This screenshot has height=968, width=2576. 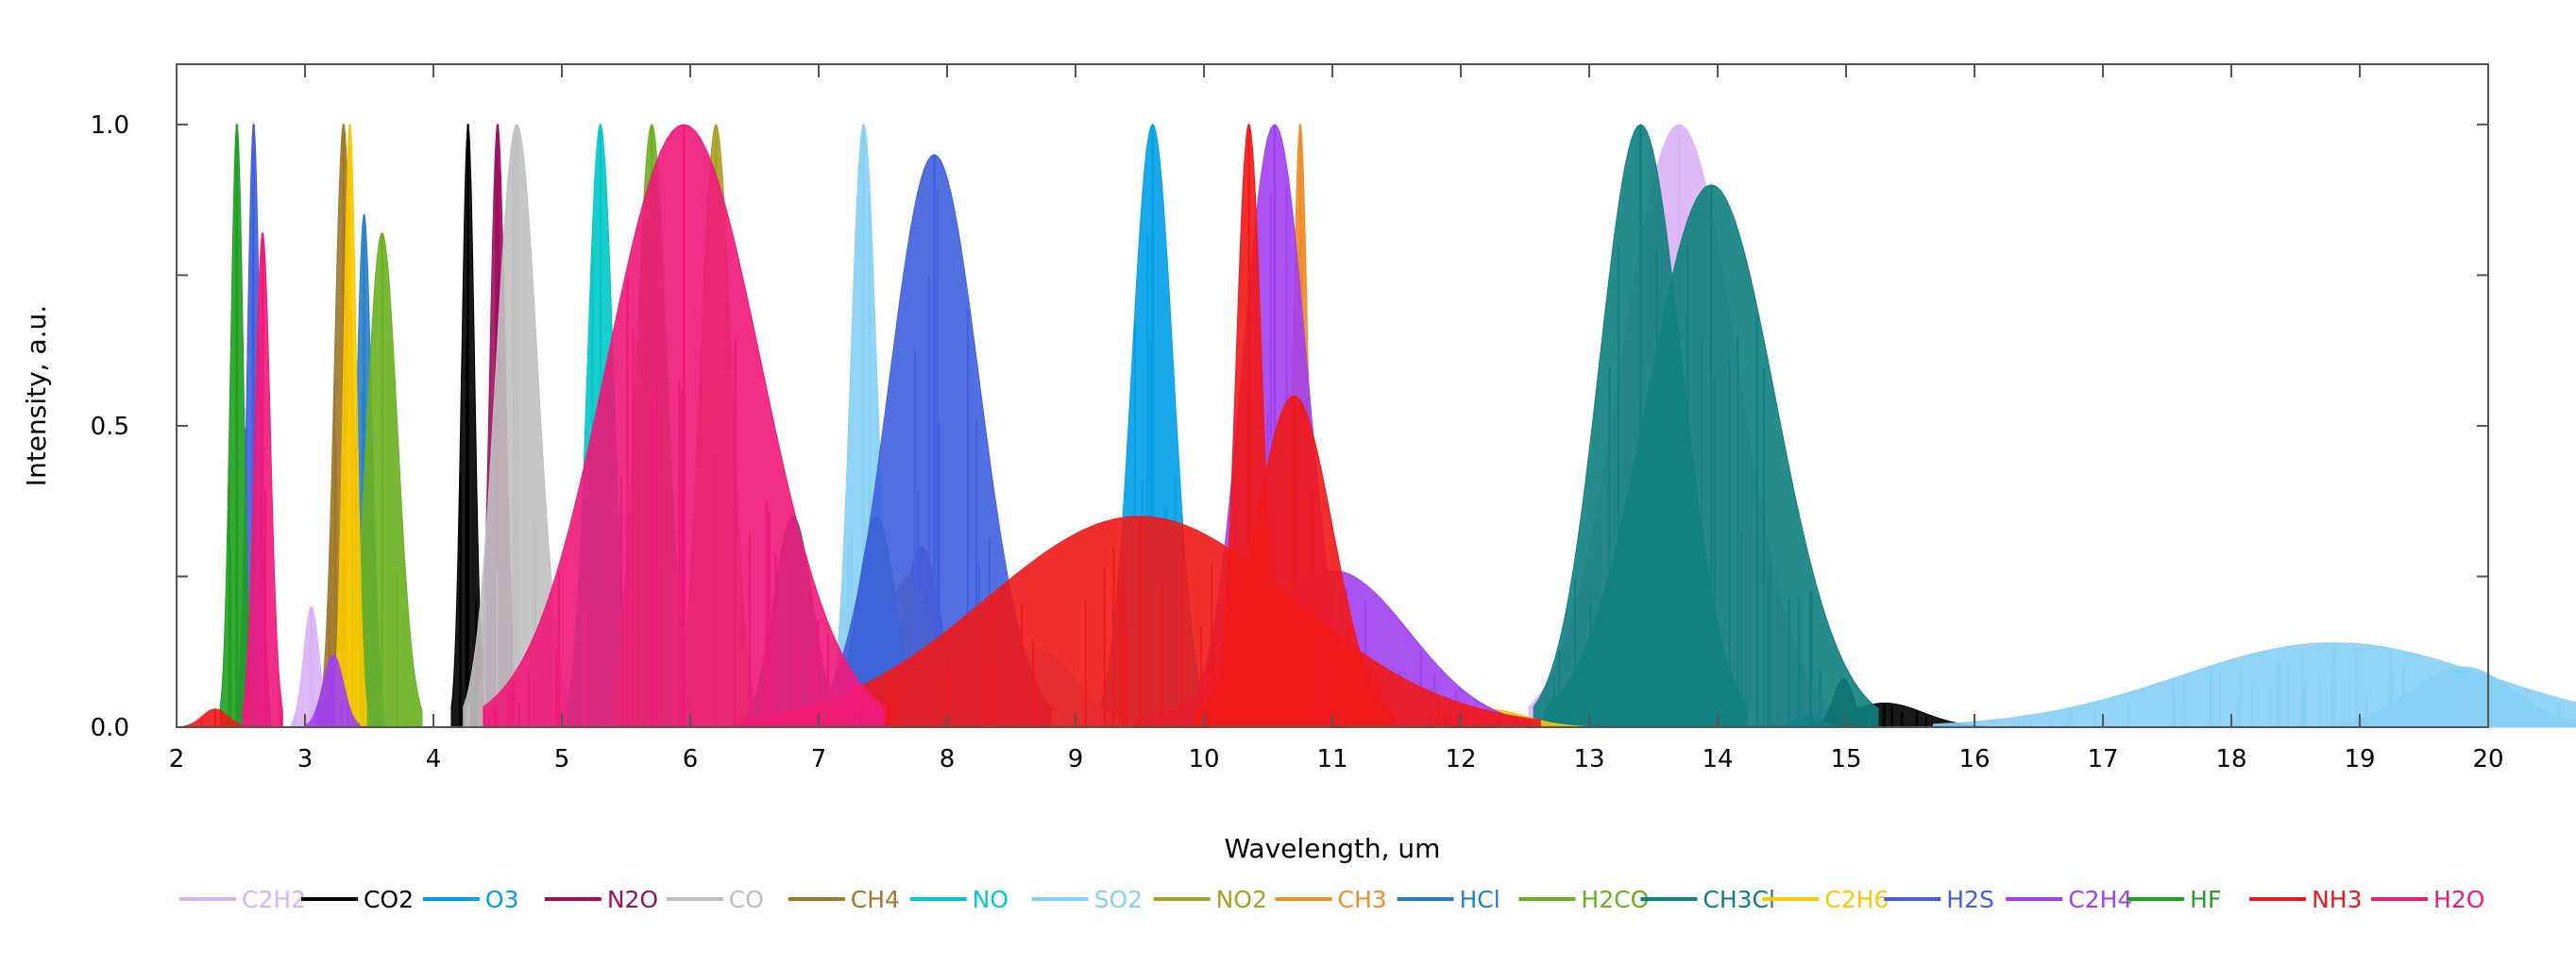 I want to click on x-tick-label: 13, so click(x=1588, y=759).